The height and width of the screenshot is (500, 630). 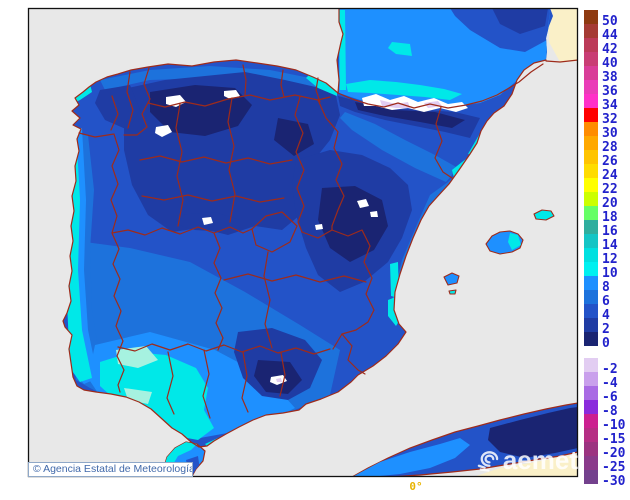 I want to click on scale-label: -25, so click(x=614, y=467).